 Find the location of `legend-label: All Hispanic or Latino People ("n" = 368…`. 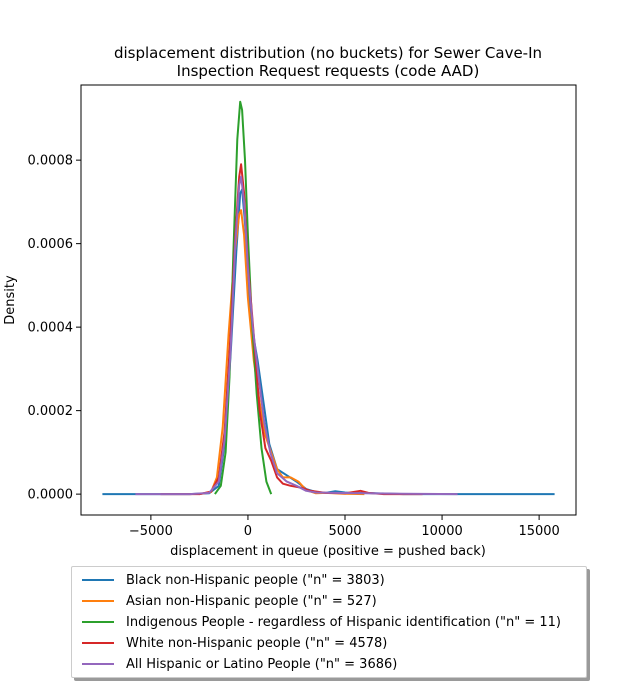

legend-label: All Hispanic or Latino People ("n" = 368… is located at coordinates (262, 664).